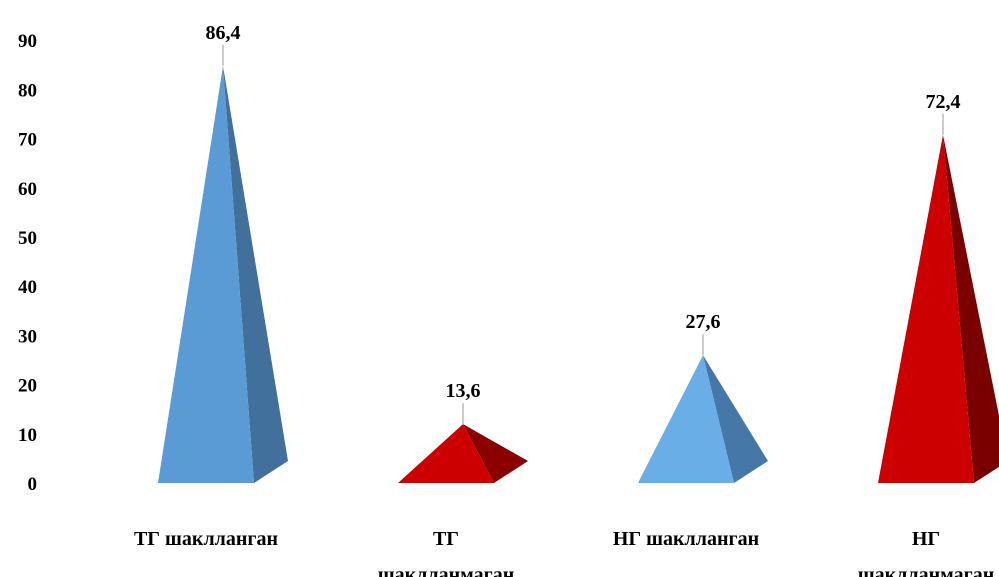  What do you see at coordinates (703, 322) in the screenshot?
I see `data-label-3: 27,6` at bounding box center [703, 322].